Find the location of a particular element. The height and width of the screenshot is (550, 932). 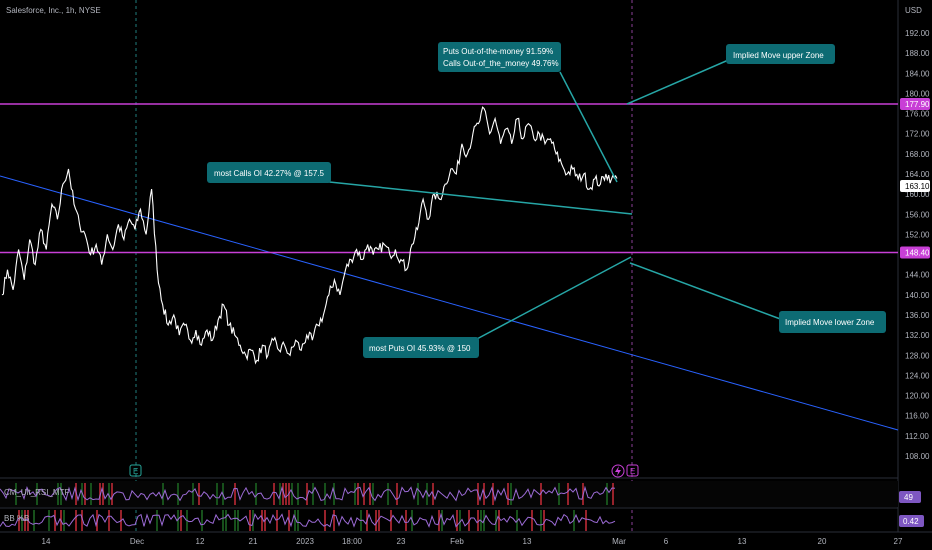

earnings-marker-1-label: E is located at coordinates (135, 471).